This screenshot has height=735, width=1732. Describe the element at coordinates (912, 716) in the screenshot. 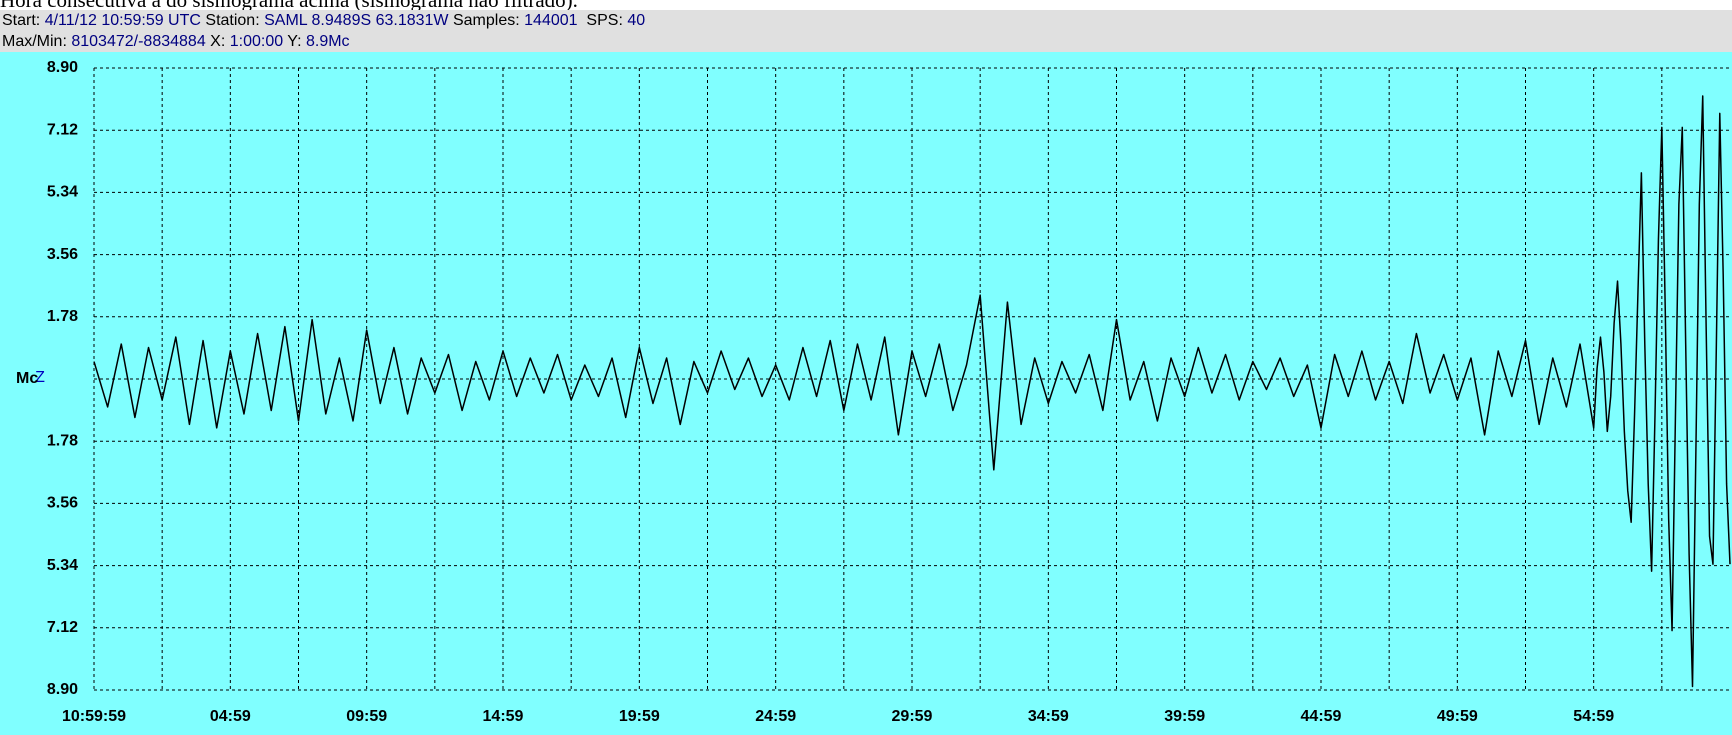

I see `x-tick-label: 29:59` at that location.